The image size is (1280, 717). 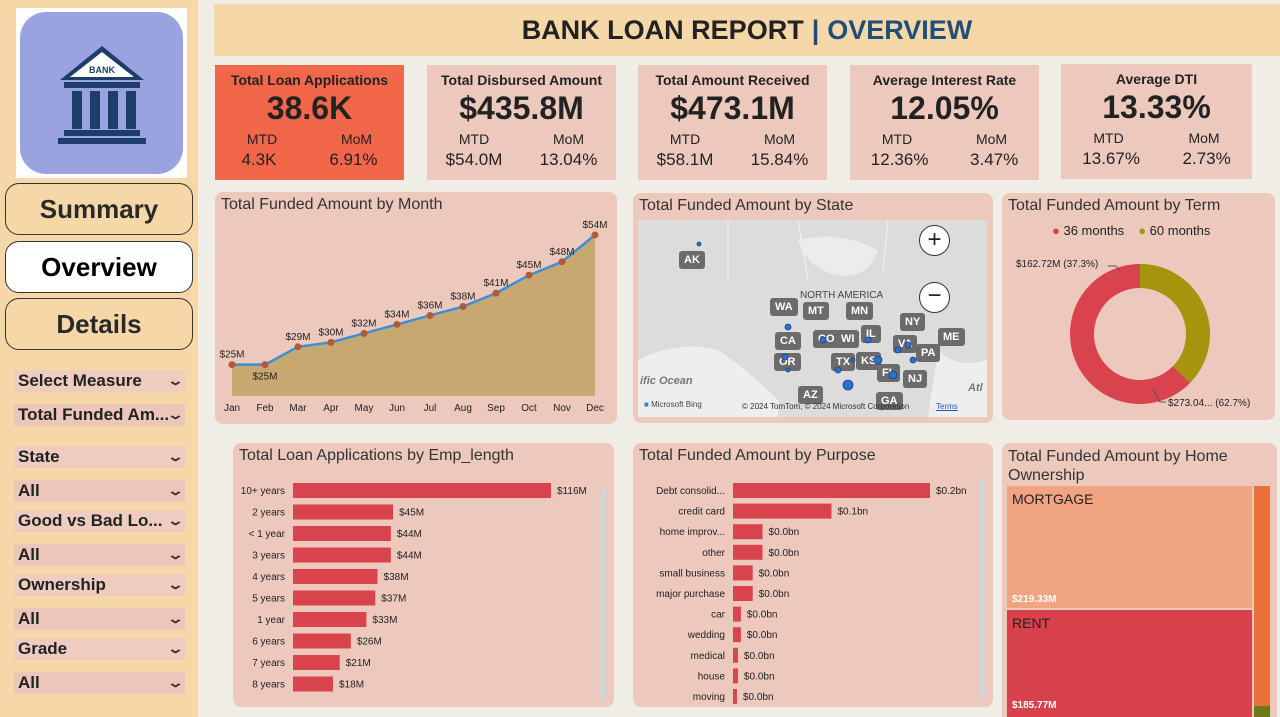 What do you see at coordinates (99, 457) in the screenshot?
I see `slicer-state-header: State ⌄` at bounding box center [99, 457].